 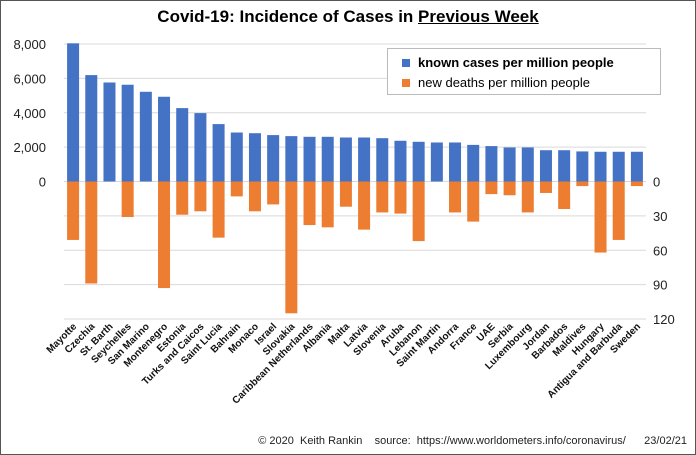 I want to click on legend-item-cases: known cases per million people, so click(x=508, y=62).